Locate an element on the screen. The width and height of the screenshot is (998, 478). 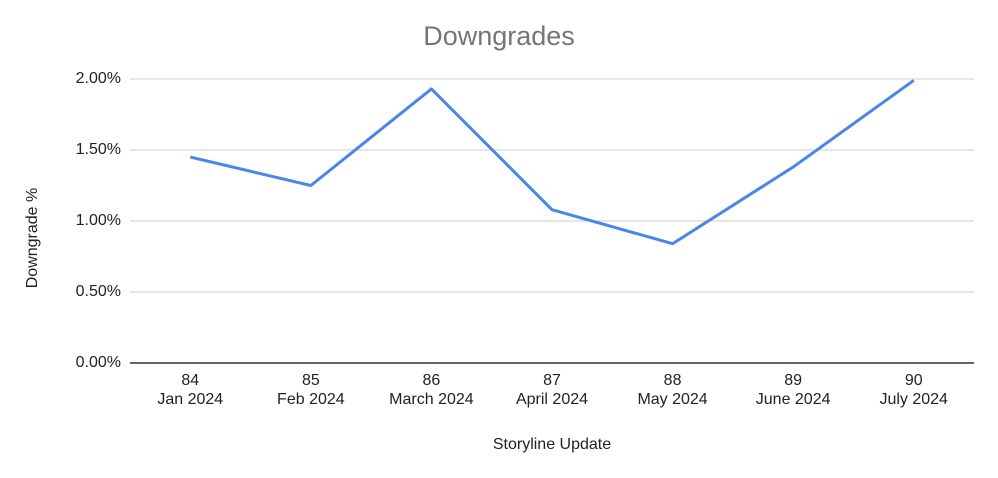
x-tick-label: April 2024 is located at coordinates (552, 399).